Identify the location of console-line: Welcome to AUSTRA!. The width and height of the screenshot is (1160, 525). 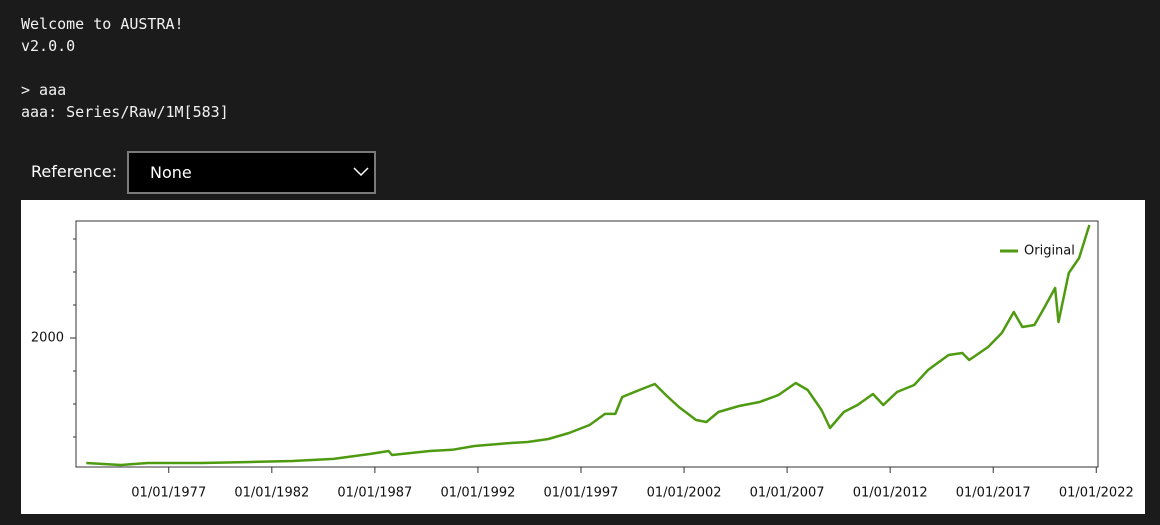
(102, 24).